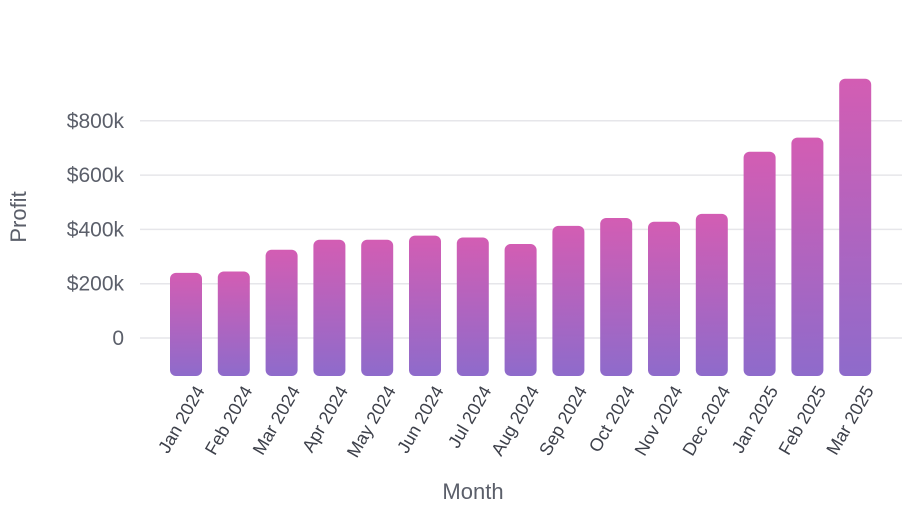  Describe the element at coordinates (96, 121) in the screenshot. I see `y-tick-label: $800k` at that location.